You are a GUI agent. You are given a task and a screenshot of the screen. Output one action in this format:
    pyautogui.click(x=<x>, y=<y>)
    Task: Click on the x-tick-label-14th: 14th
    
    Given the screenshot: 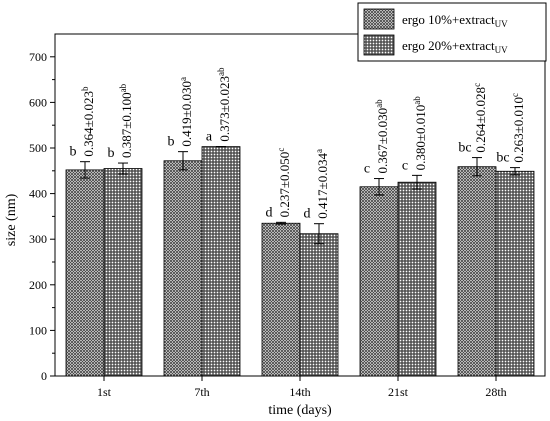 What is the action you would take?
    pyautogui.click(x=299, y=392)
    